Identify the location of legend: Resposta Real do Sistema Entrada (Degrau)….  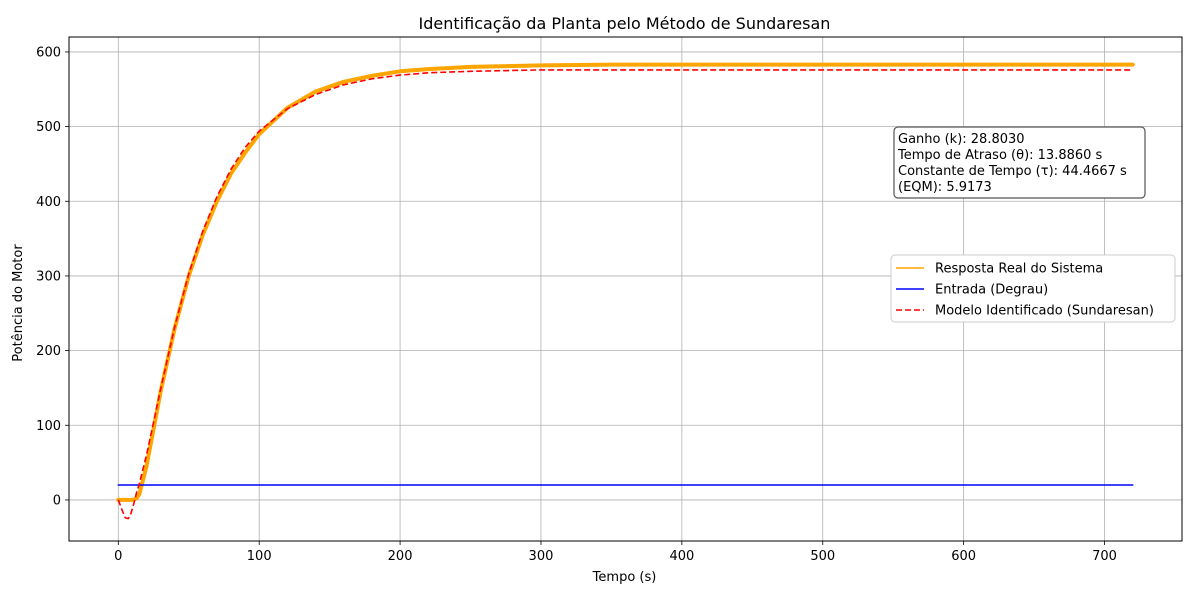
(1033, 288).